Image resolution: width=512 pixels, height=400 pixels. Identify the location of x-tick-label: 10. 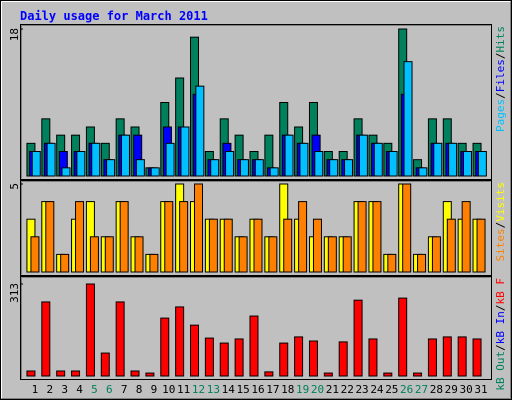
(168, 389).